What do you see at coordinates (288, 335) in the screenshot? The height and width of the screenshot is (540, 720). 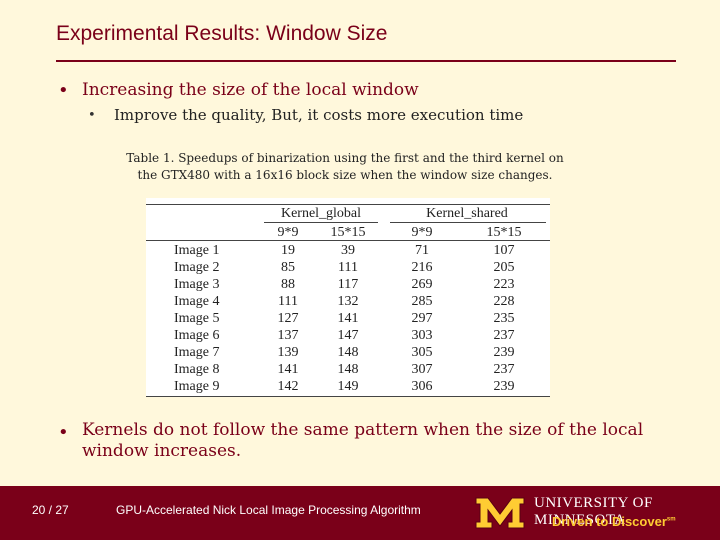 I see `table-cell: 137` at bounding box center [288, 335].